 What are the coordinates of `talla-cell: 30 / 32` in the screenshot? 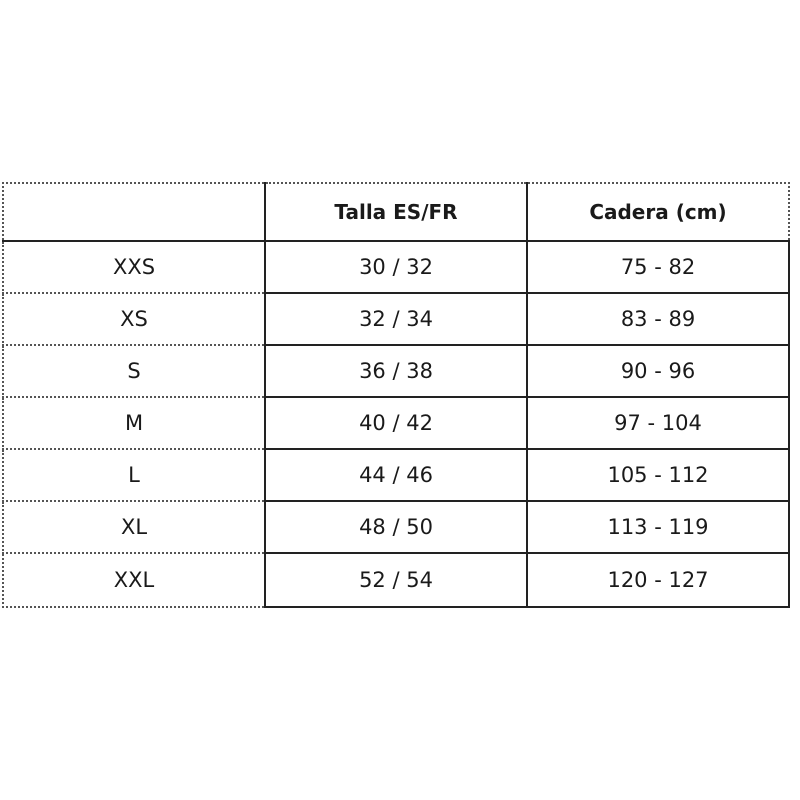 It's located at (396, 267).